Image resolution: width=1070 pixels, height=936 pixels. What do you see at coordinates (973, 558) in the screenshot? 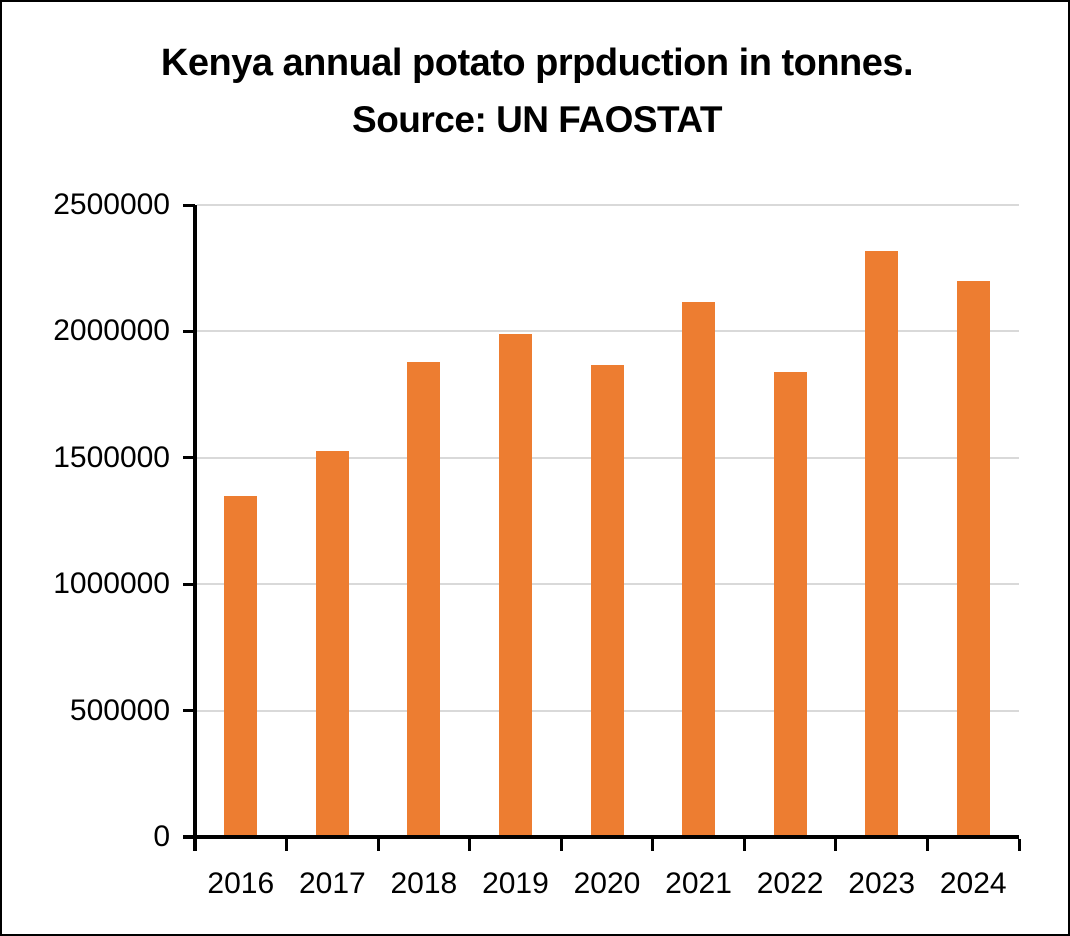
I see `bar-2024` at bounding box center [973, 558].